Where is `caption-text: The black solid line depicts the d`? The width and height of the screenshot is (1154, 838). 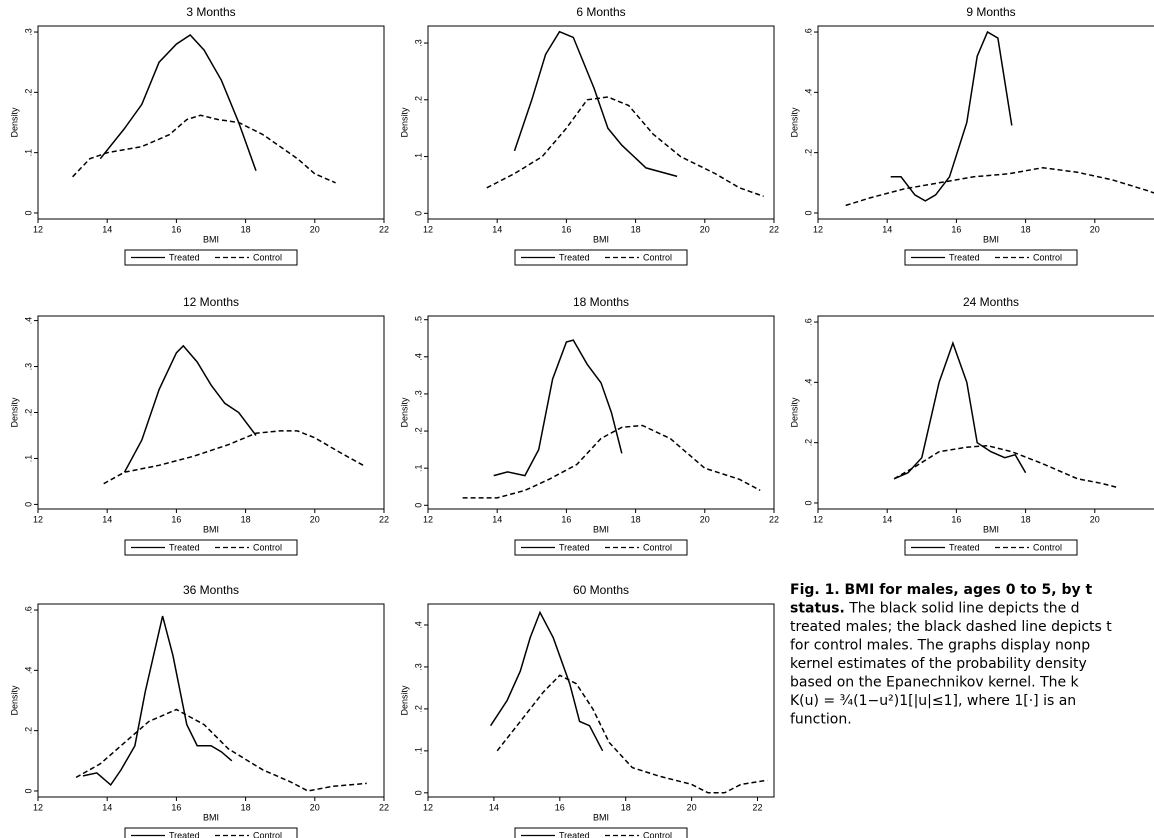
caption-text: The black solid line depicts the d is located at coordinates (962, 609).